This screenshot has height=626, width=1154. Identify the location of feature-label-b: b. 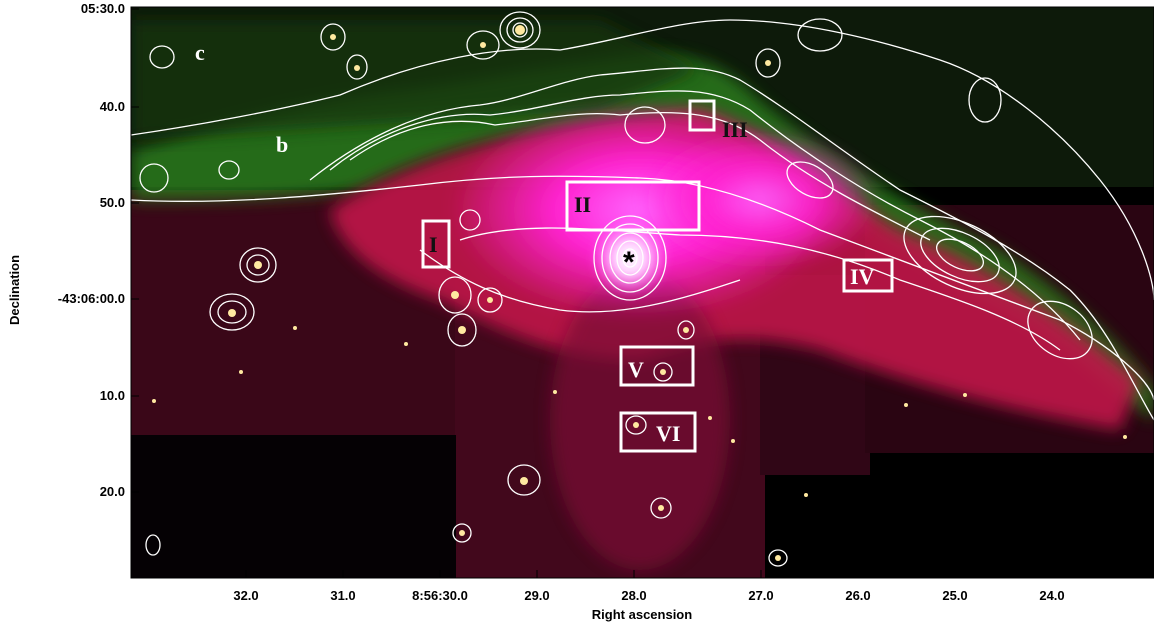
(282, 144).